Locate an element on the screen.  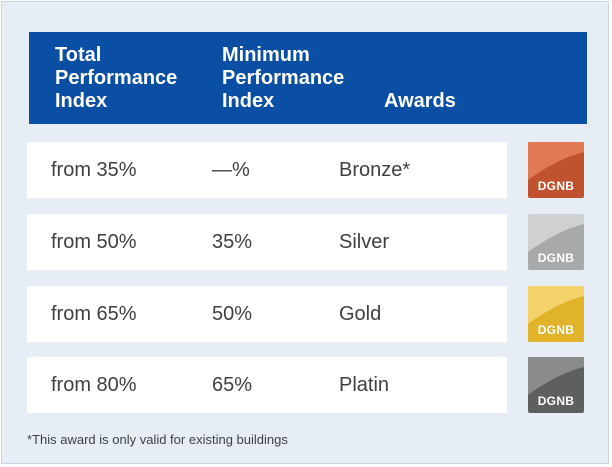
table-row: from 80% 65% Platin is located at coordinates (267, 385).